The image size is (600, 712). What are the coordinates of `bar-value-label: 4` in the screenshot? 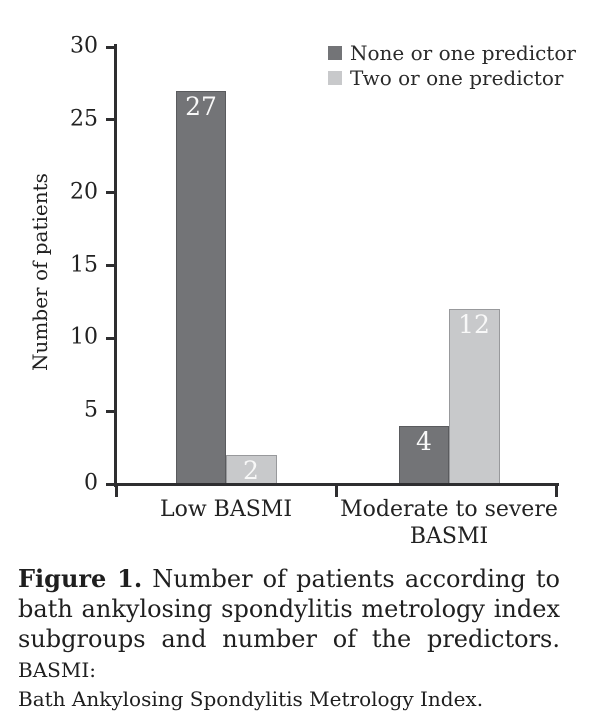 It's located at (424, 441).